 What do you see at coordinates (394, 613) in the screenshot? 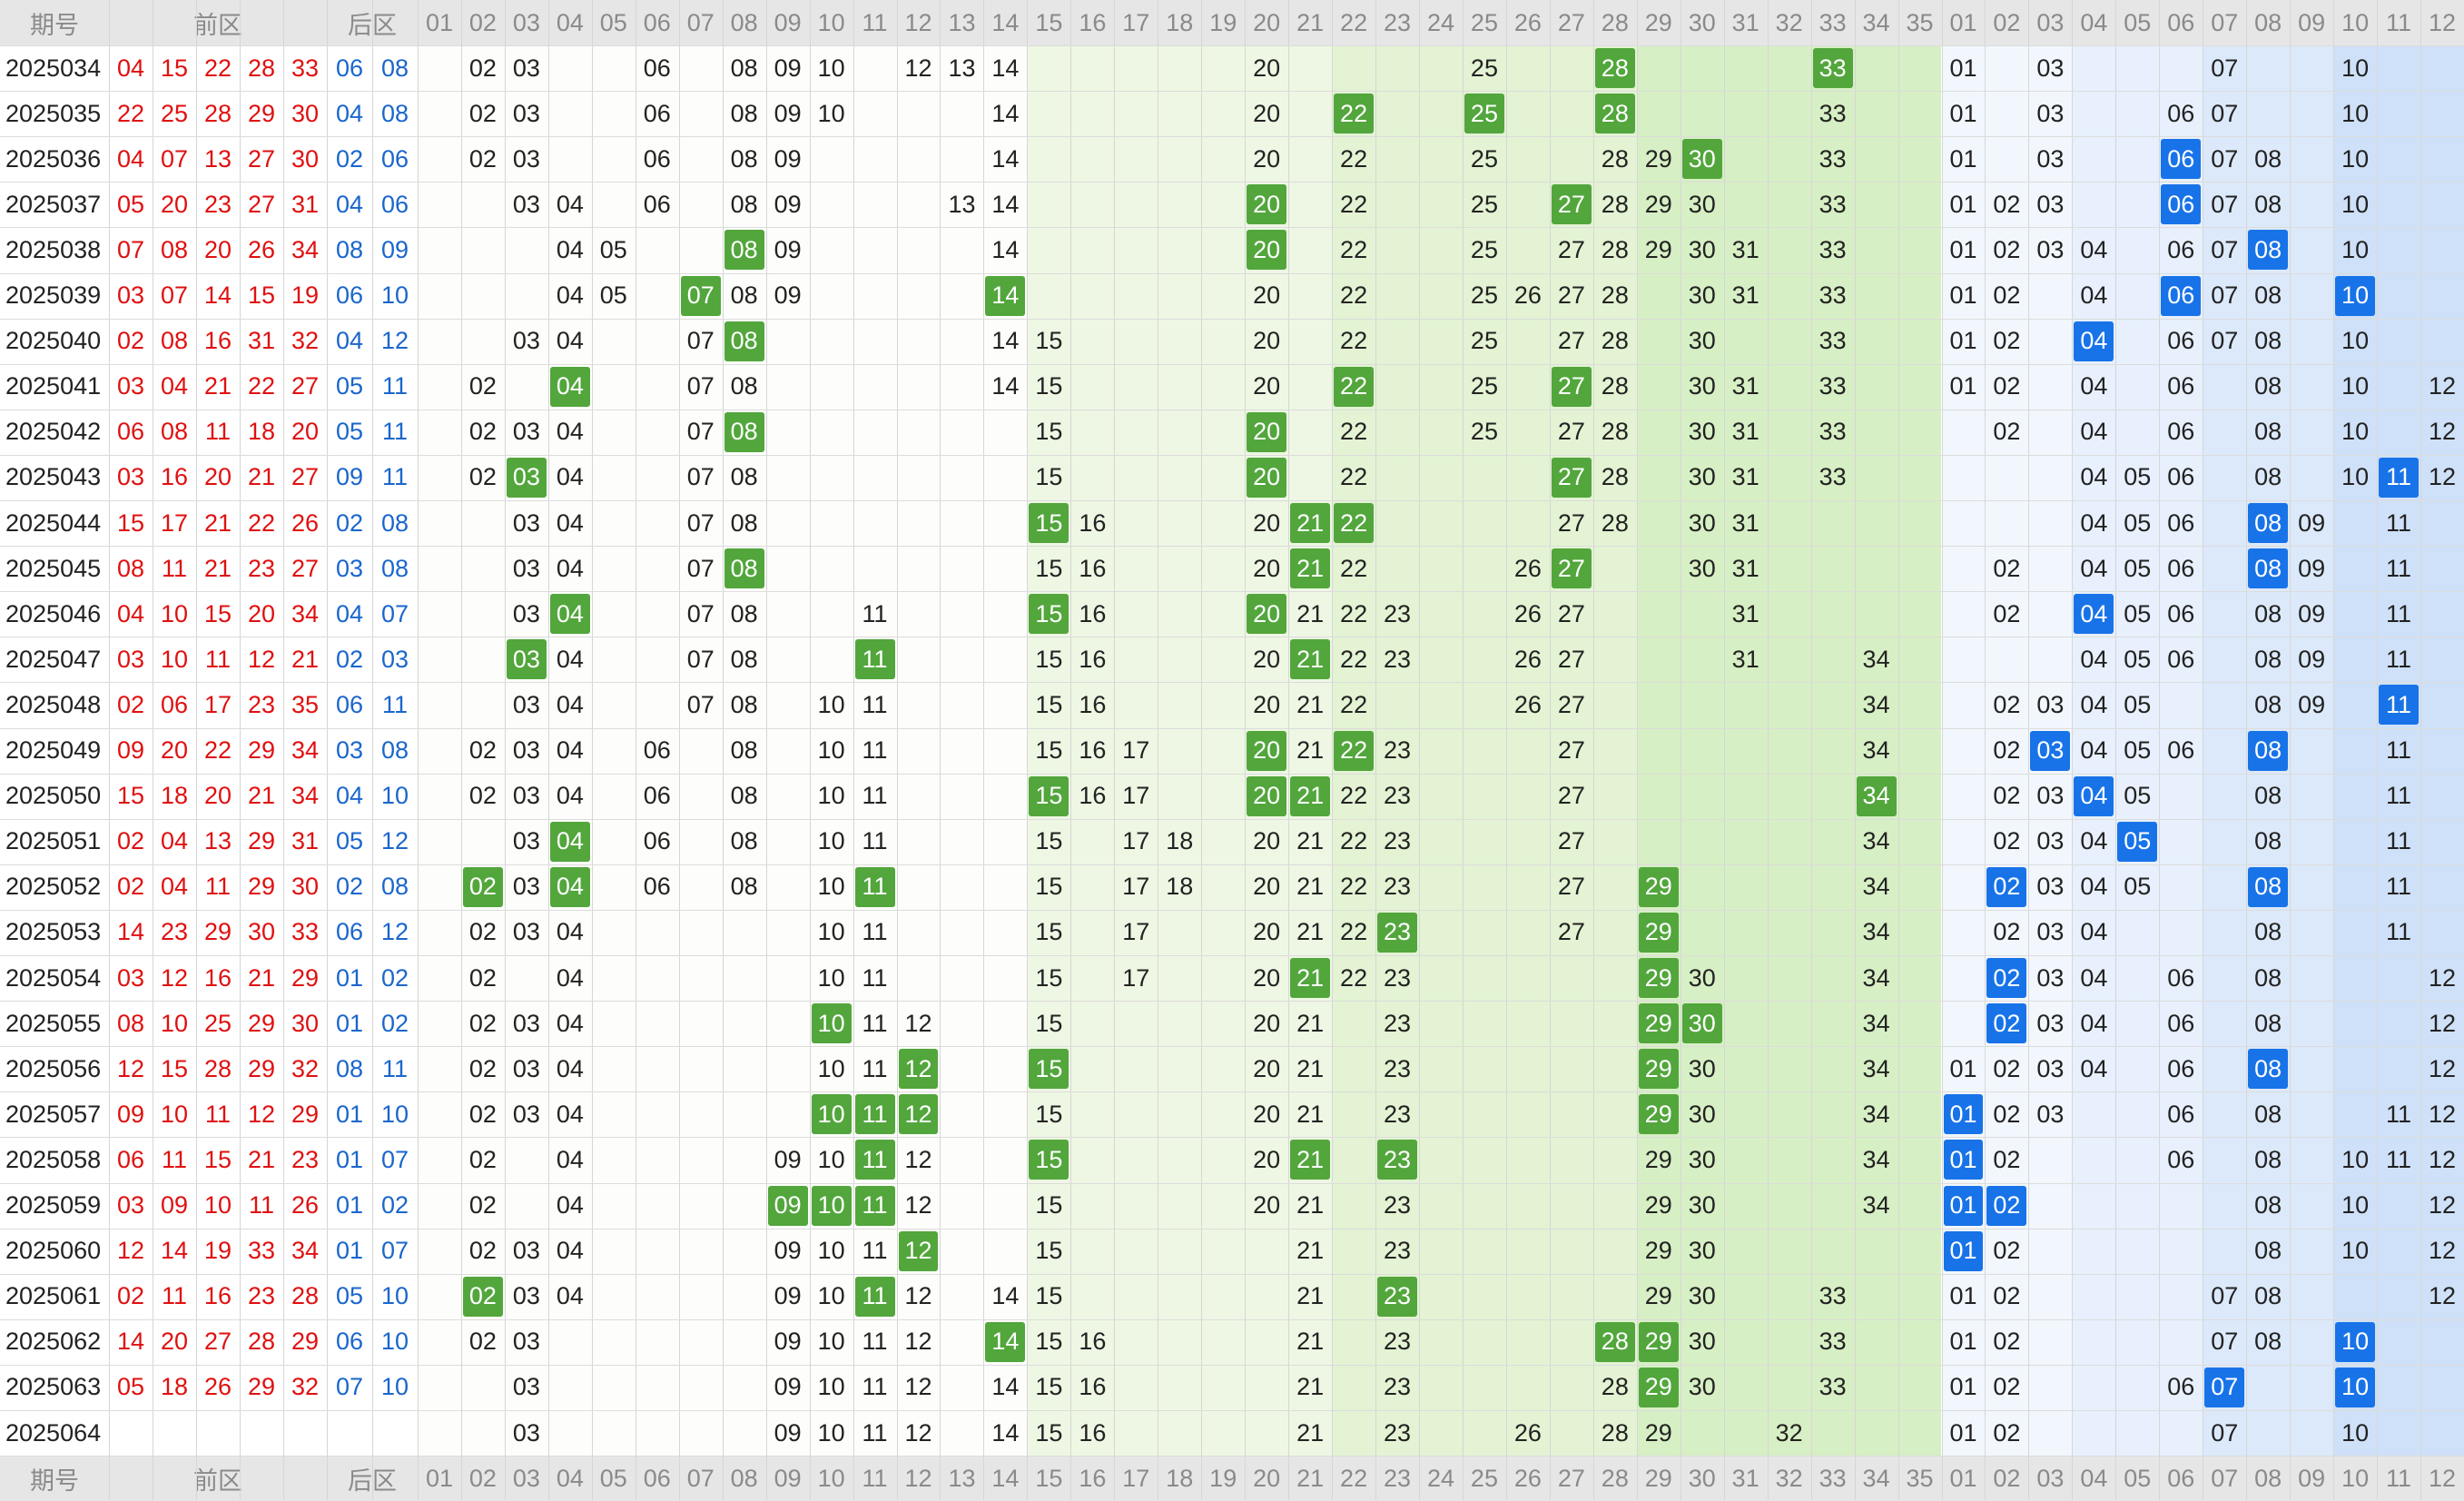
I see `drawn-back-number: 07` at bounding box center [394, 613].